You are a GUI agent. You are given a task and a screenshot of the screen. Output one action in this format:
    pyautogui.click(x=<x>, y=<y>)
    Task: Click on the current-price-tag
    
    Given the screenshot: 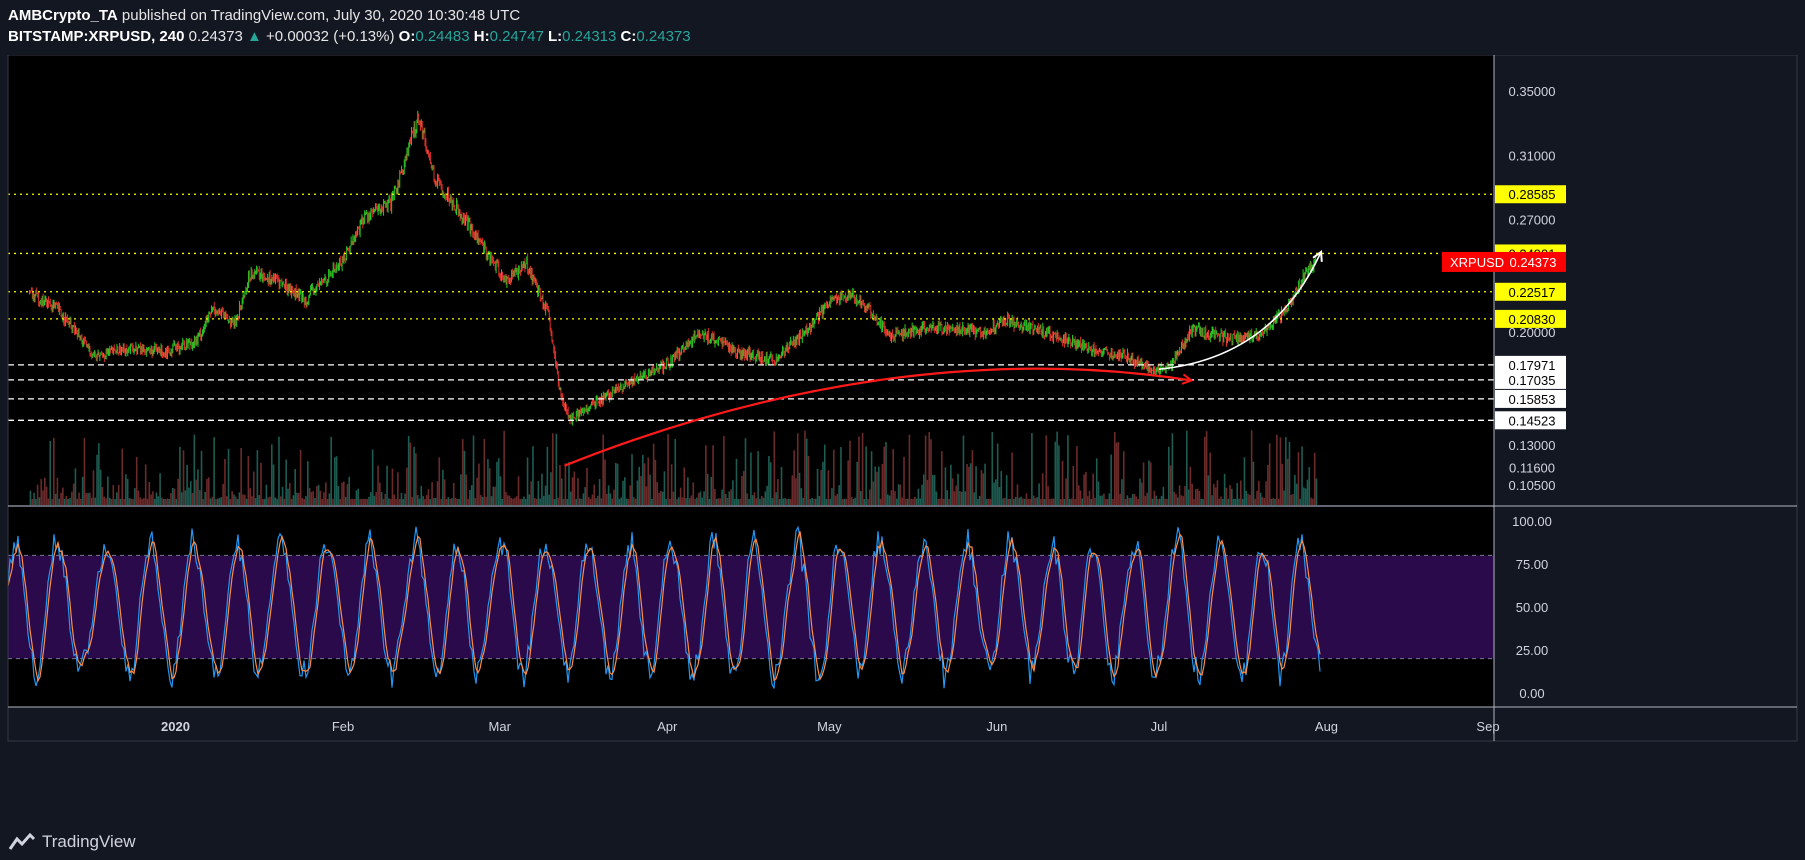 What is the action you would take?
    pyautogui.click(x=1504, y=261)
    